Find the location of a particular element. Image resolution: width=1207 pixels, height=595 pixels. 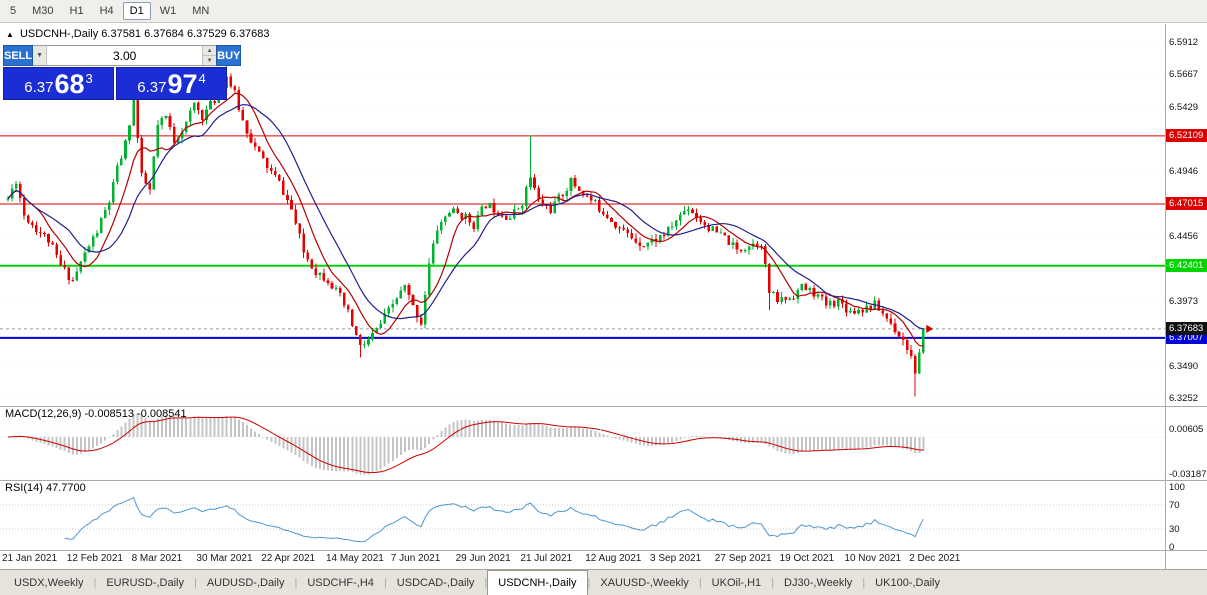

chart-tab-usdx-weekly: USDX,Weekly is located at coordinates (49, 582).